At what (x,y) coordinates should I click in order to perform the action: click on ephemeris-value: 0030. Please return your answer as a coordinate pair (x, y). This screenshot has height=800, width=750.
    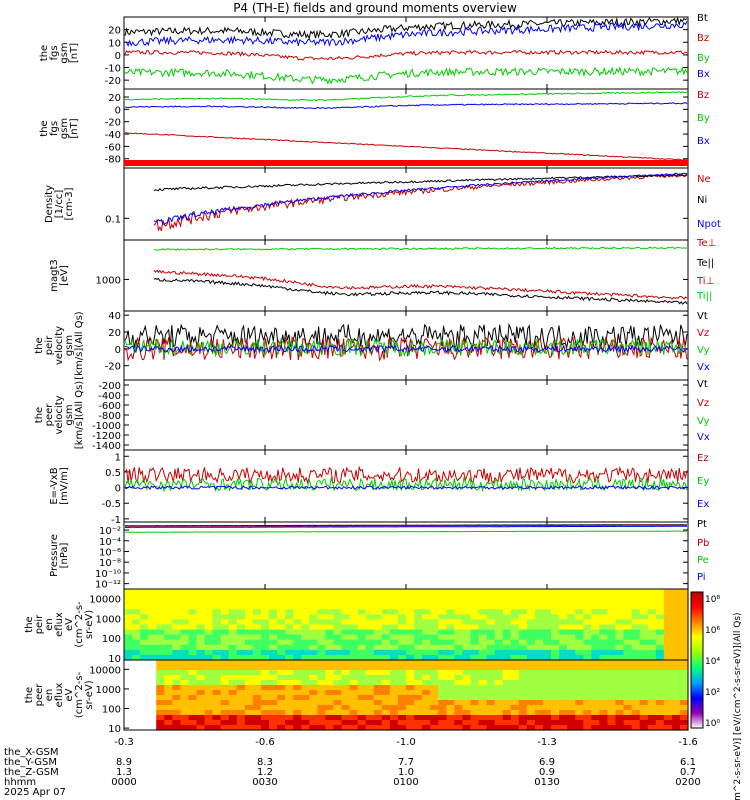
    Looking at the image, I should click on (265, 782).